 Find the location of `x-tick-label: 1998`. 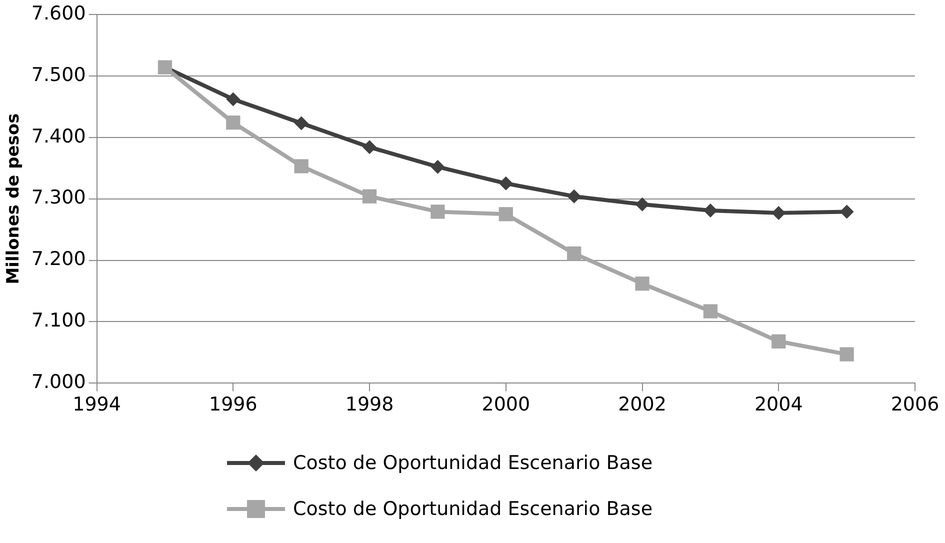

x-tick-label: 1998 is located at coordinates (369, 405).